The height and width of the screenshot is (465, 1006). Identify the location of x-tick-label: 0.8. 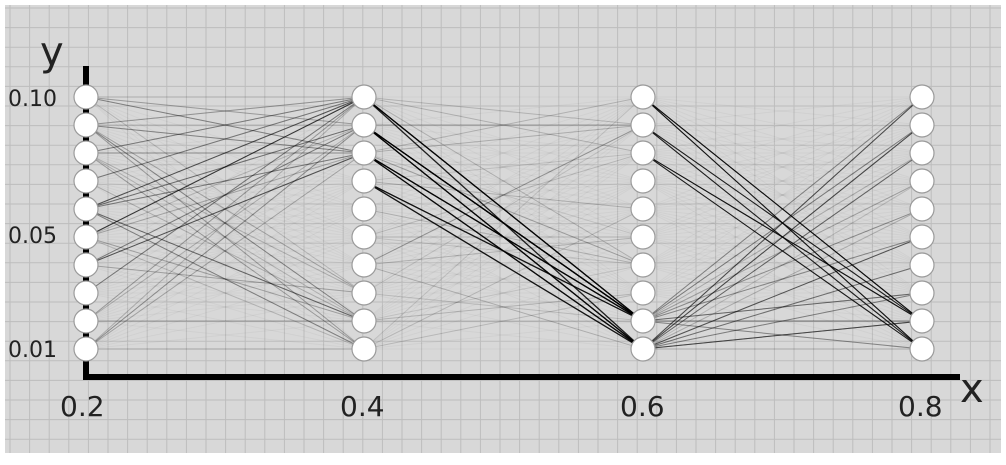
(920, 406).